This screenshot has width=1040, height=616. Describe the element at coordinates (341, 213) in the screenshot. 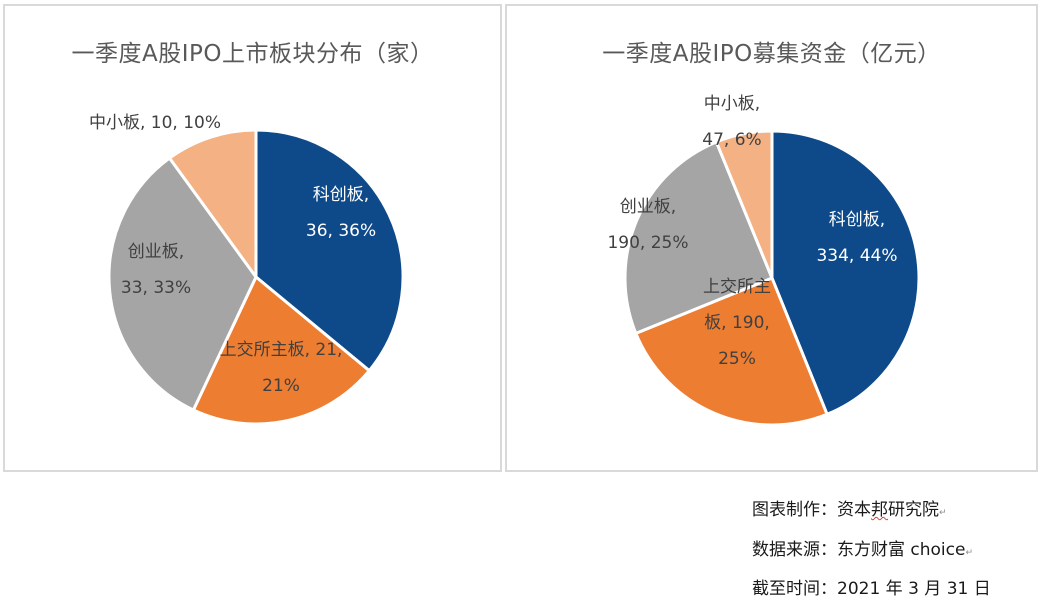

I see `data-label-star-market: 科创板, 36, 36%` at that location.